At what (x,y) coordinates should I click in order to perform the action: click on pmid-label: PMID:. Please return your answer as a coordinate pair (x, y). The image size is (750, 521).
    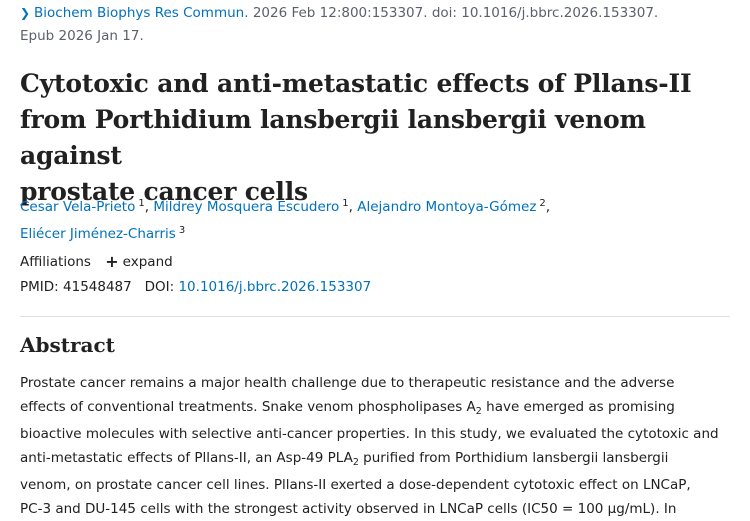
    Looking at the image, I should click on (39, 287).